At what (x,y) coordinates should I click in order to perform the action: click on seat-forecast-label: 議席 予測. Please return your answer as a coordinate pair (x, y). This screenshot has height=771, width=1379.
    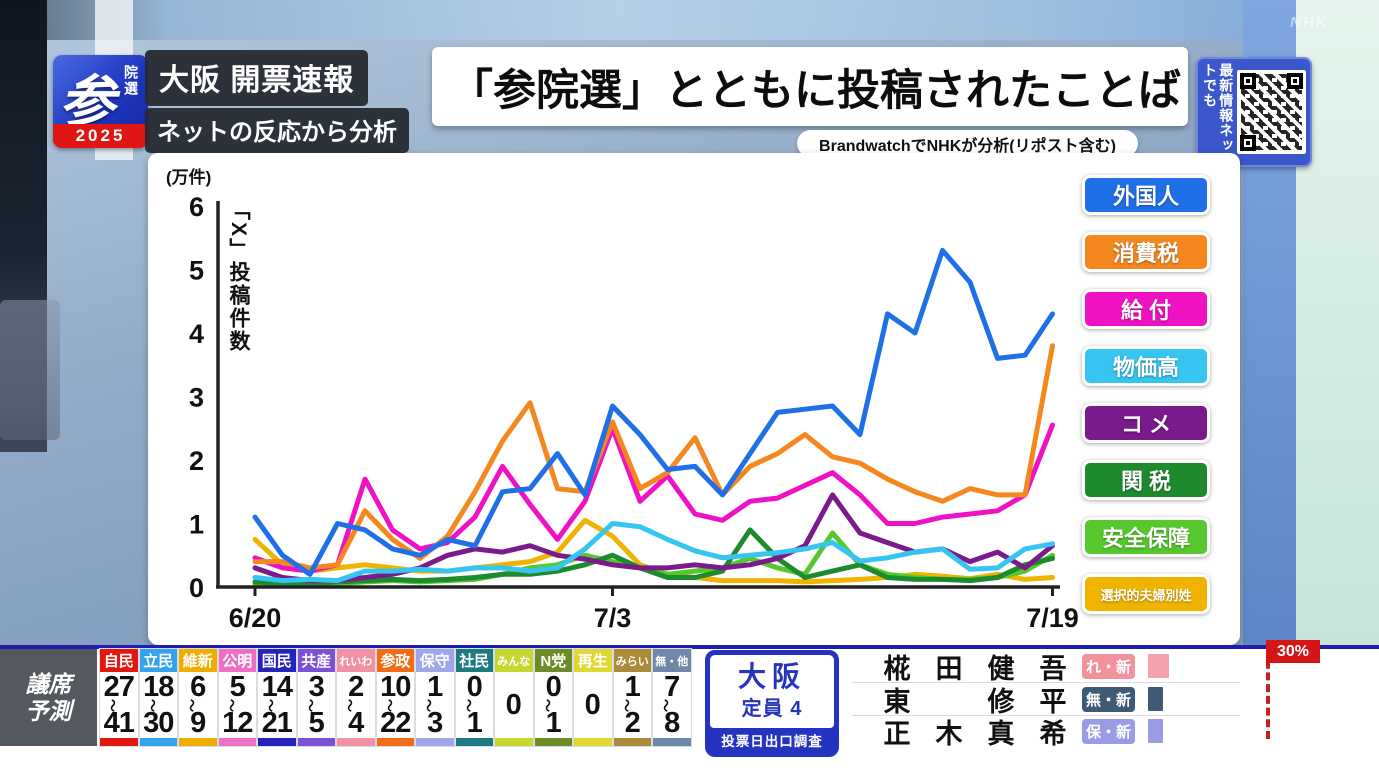
    Looking at the image, I should click on (48, 697).